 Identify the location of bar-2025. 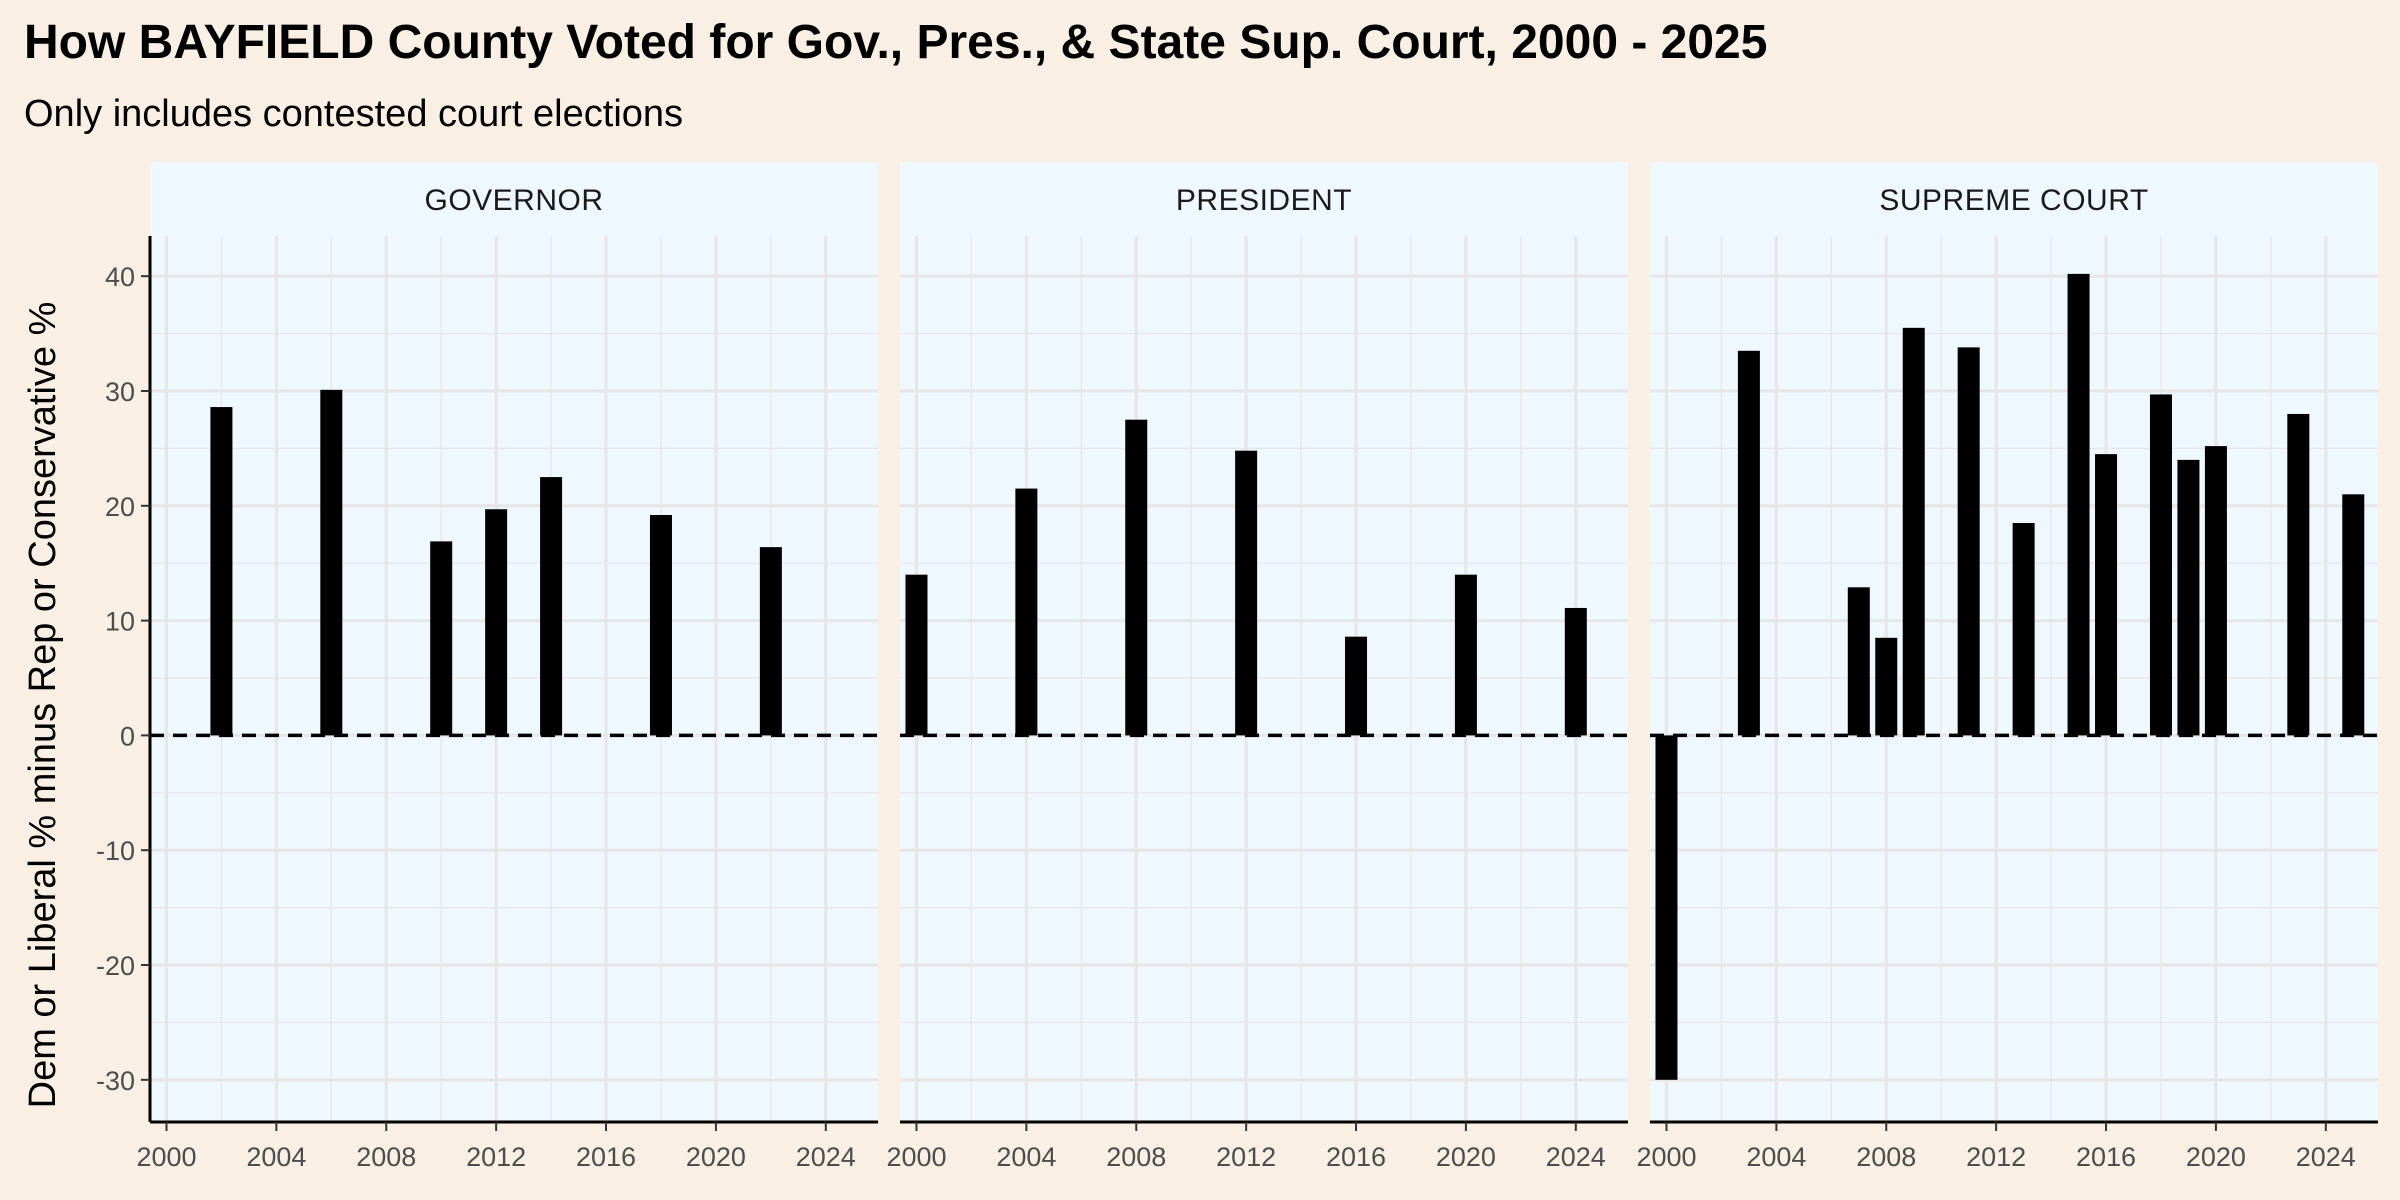
(2353, 615).